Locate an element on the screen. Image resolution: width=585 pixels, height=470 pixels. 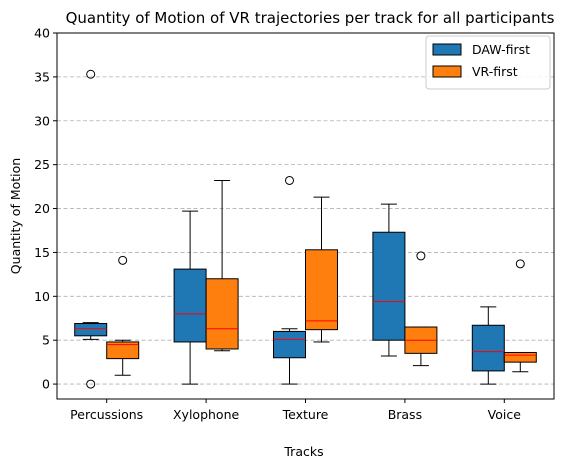
legend: DAW-first VR-first is located at coordinates (488, 62).